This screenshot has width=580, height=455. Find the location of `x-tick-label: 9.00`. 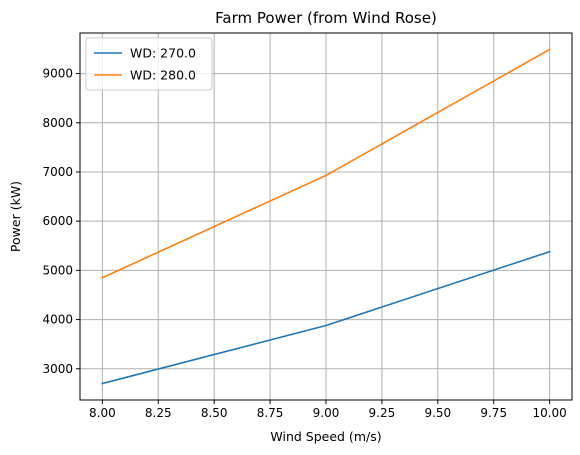

x-tick-label: 9.00 is located at coordinates (326, 413).